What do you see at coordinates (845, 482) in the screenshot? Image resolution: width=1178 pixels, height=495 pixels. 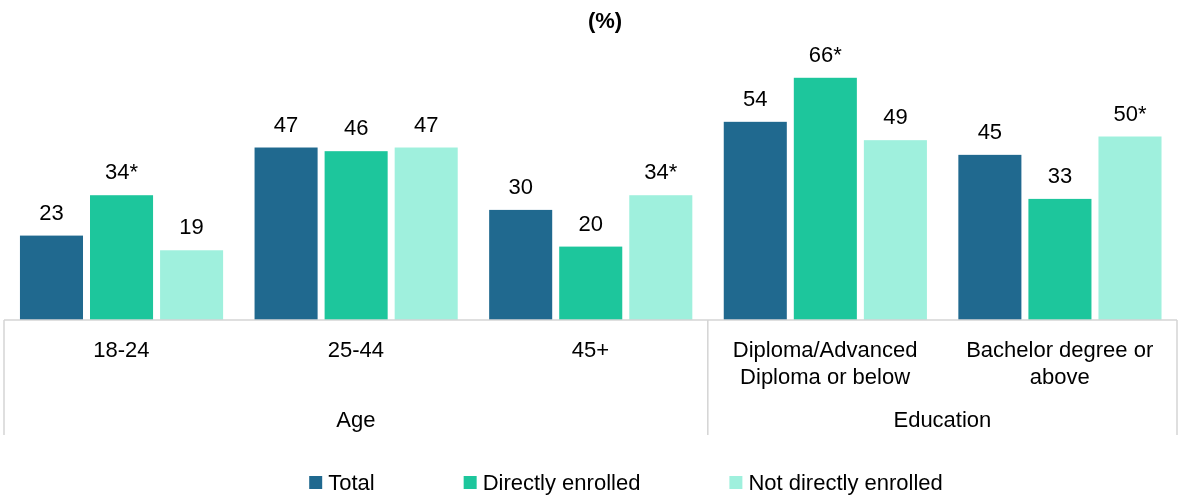 I see `legend-label: Not directly enrolled` at bounding box center [845, 482].